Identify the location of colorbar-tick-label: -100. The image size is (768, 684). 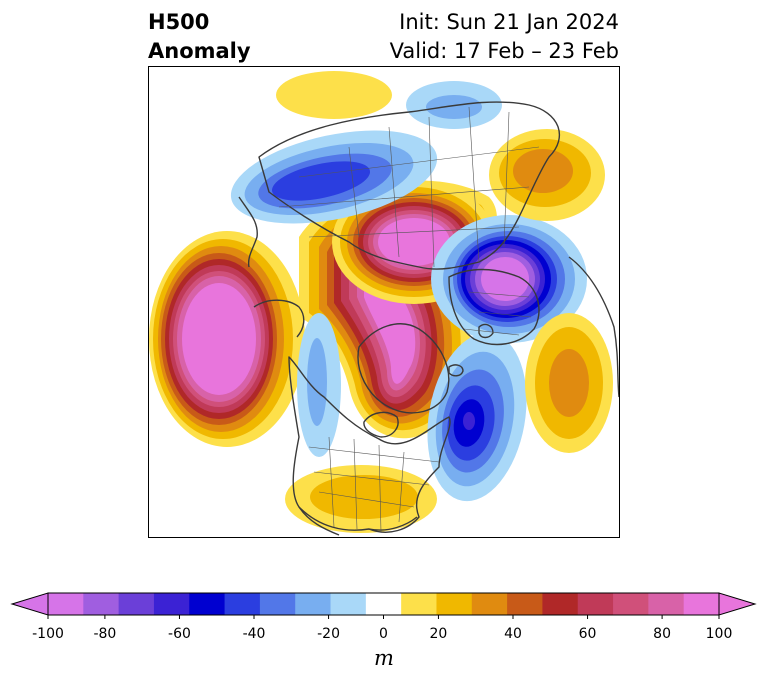
(48, 634).